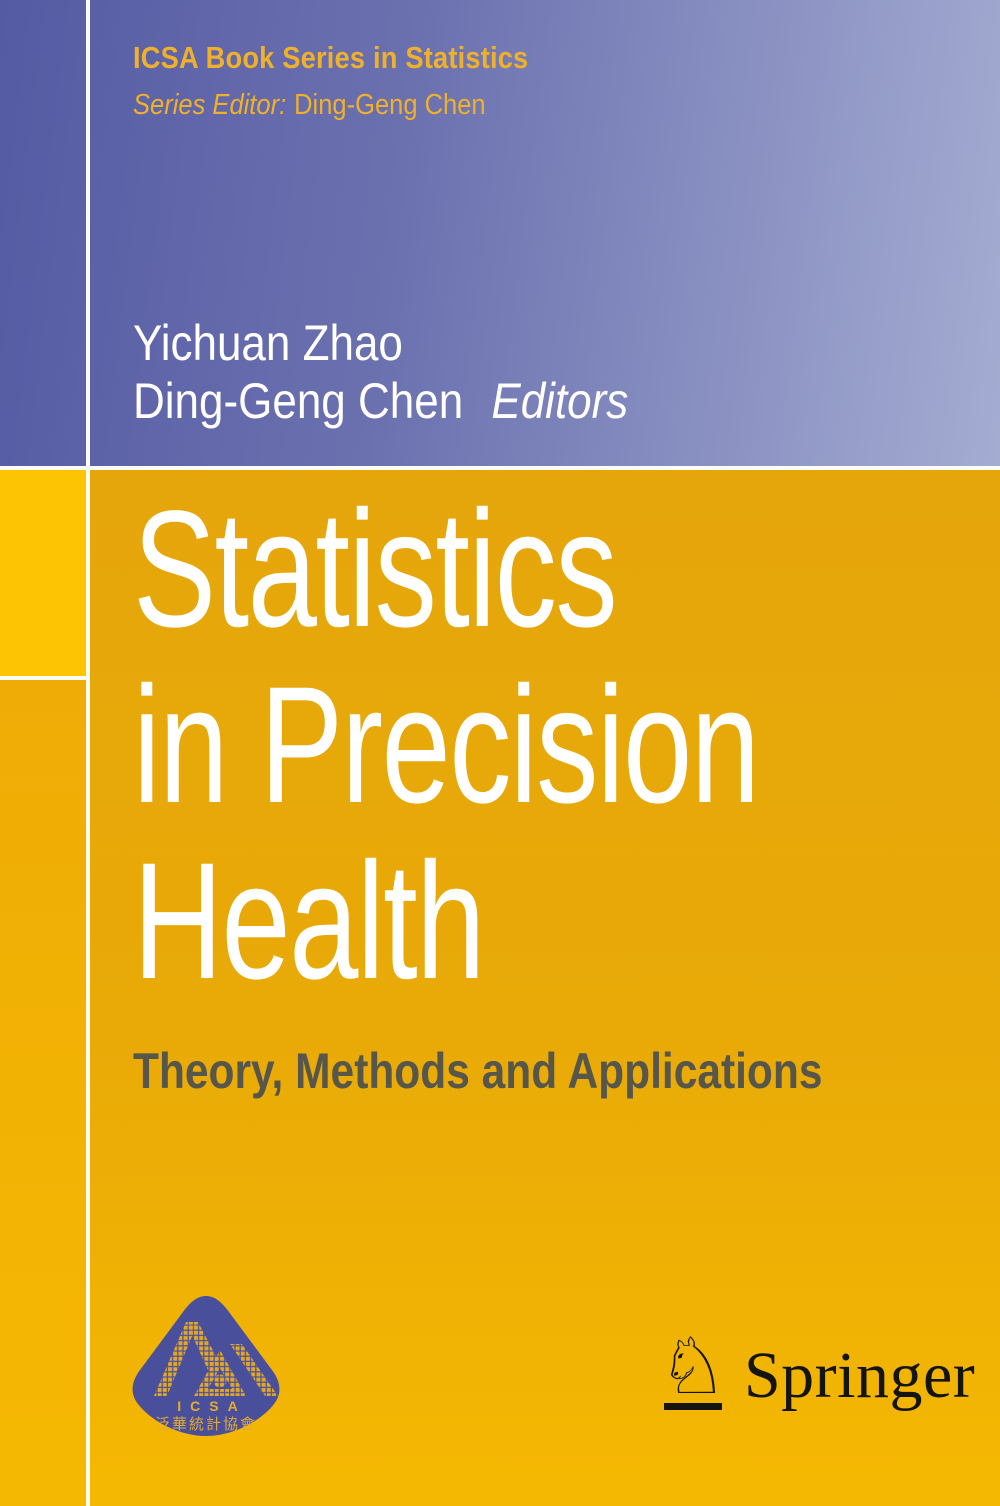 This screenshot has width=1000, height=1506. Describe the element at coordinates (500, 468) in the screenshot. I see `horizontal-divider` at that location.